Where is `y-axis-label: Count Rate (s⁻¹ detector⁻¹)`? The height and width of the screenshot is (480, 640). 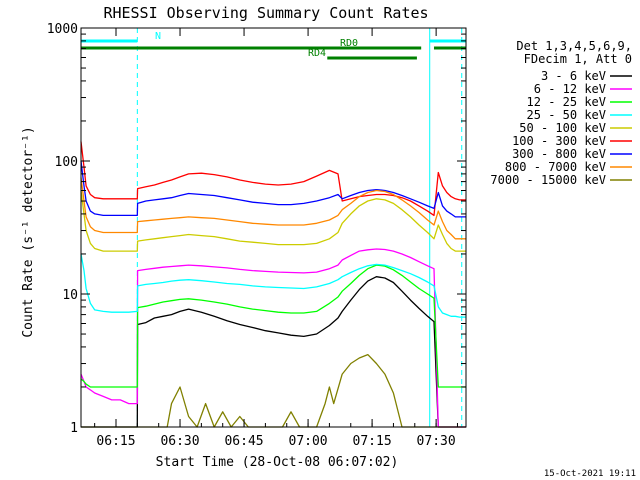 y-axis-label: Count Rate (s⁻¹ detector⁻¹) is located at coordinates (28, 231).